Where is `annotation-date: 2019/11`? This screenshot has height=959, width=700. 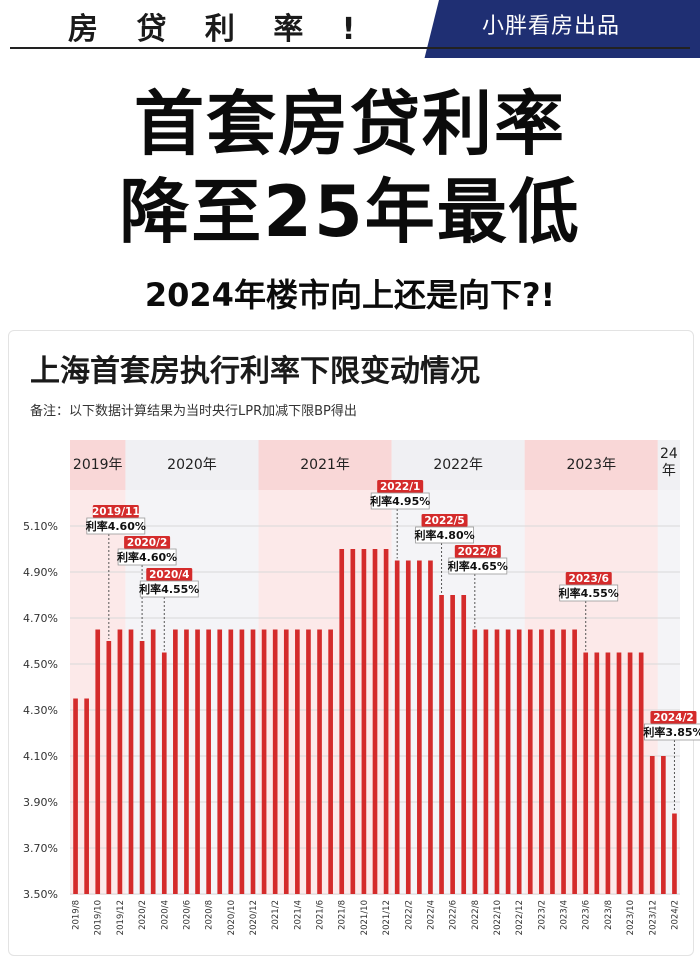
annotation-date: 2019/11 is located at coordinates (116, 512).